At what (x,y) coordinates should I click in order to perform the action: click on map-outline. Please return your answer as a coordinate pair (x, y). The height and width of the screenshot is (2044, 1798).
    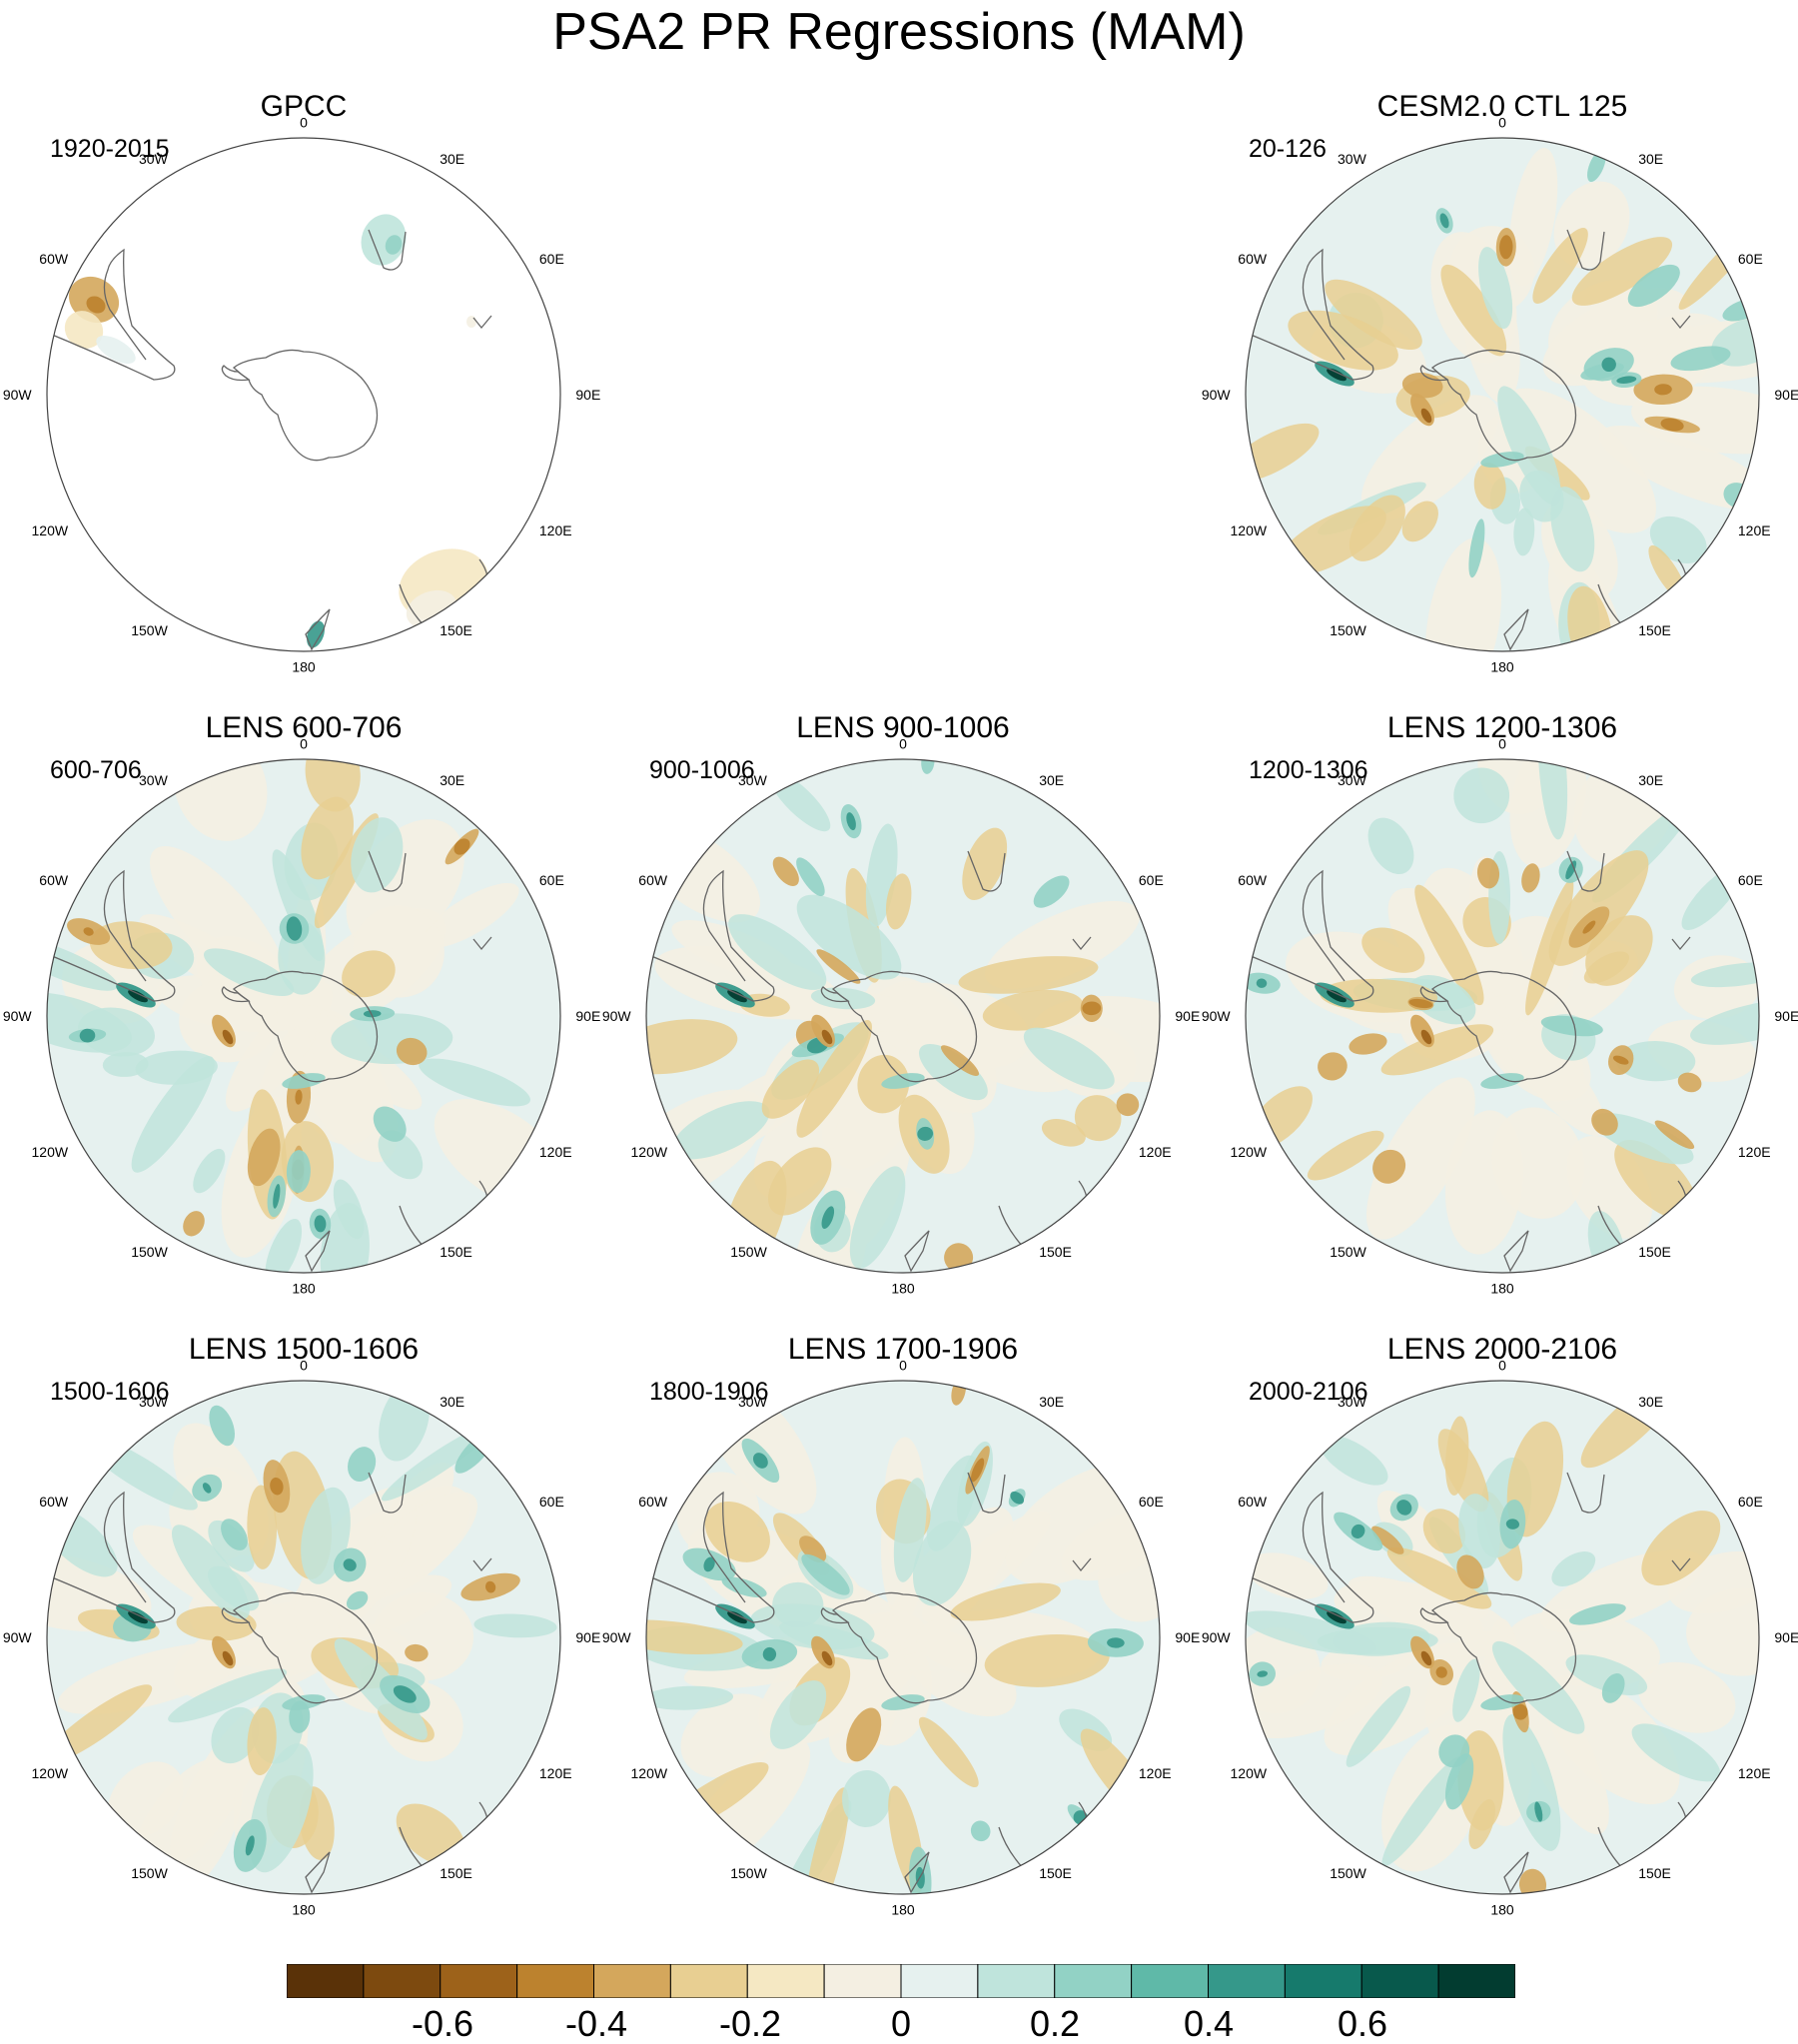
    Looking at the image, I should click on (303, 1637).